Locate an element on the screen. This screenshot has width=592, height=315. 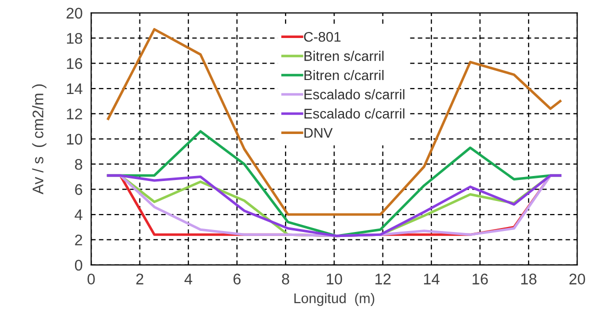
y-tick-label: 16 is located at coordinates (74, 63).